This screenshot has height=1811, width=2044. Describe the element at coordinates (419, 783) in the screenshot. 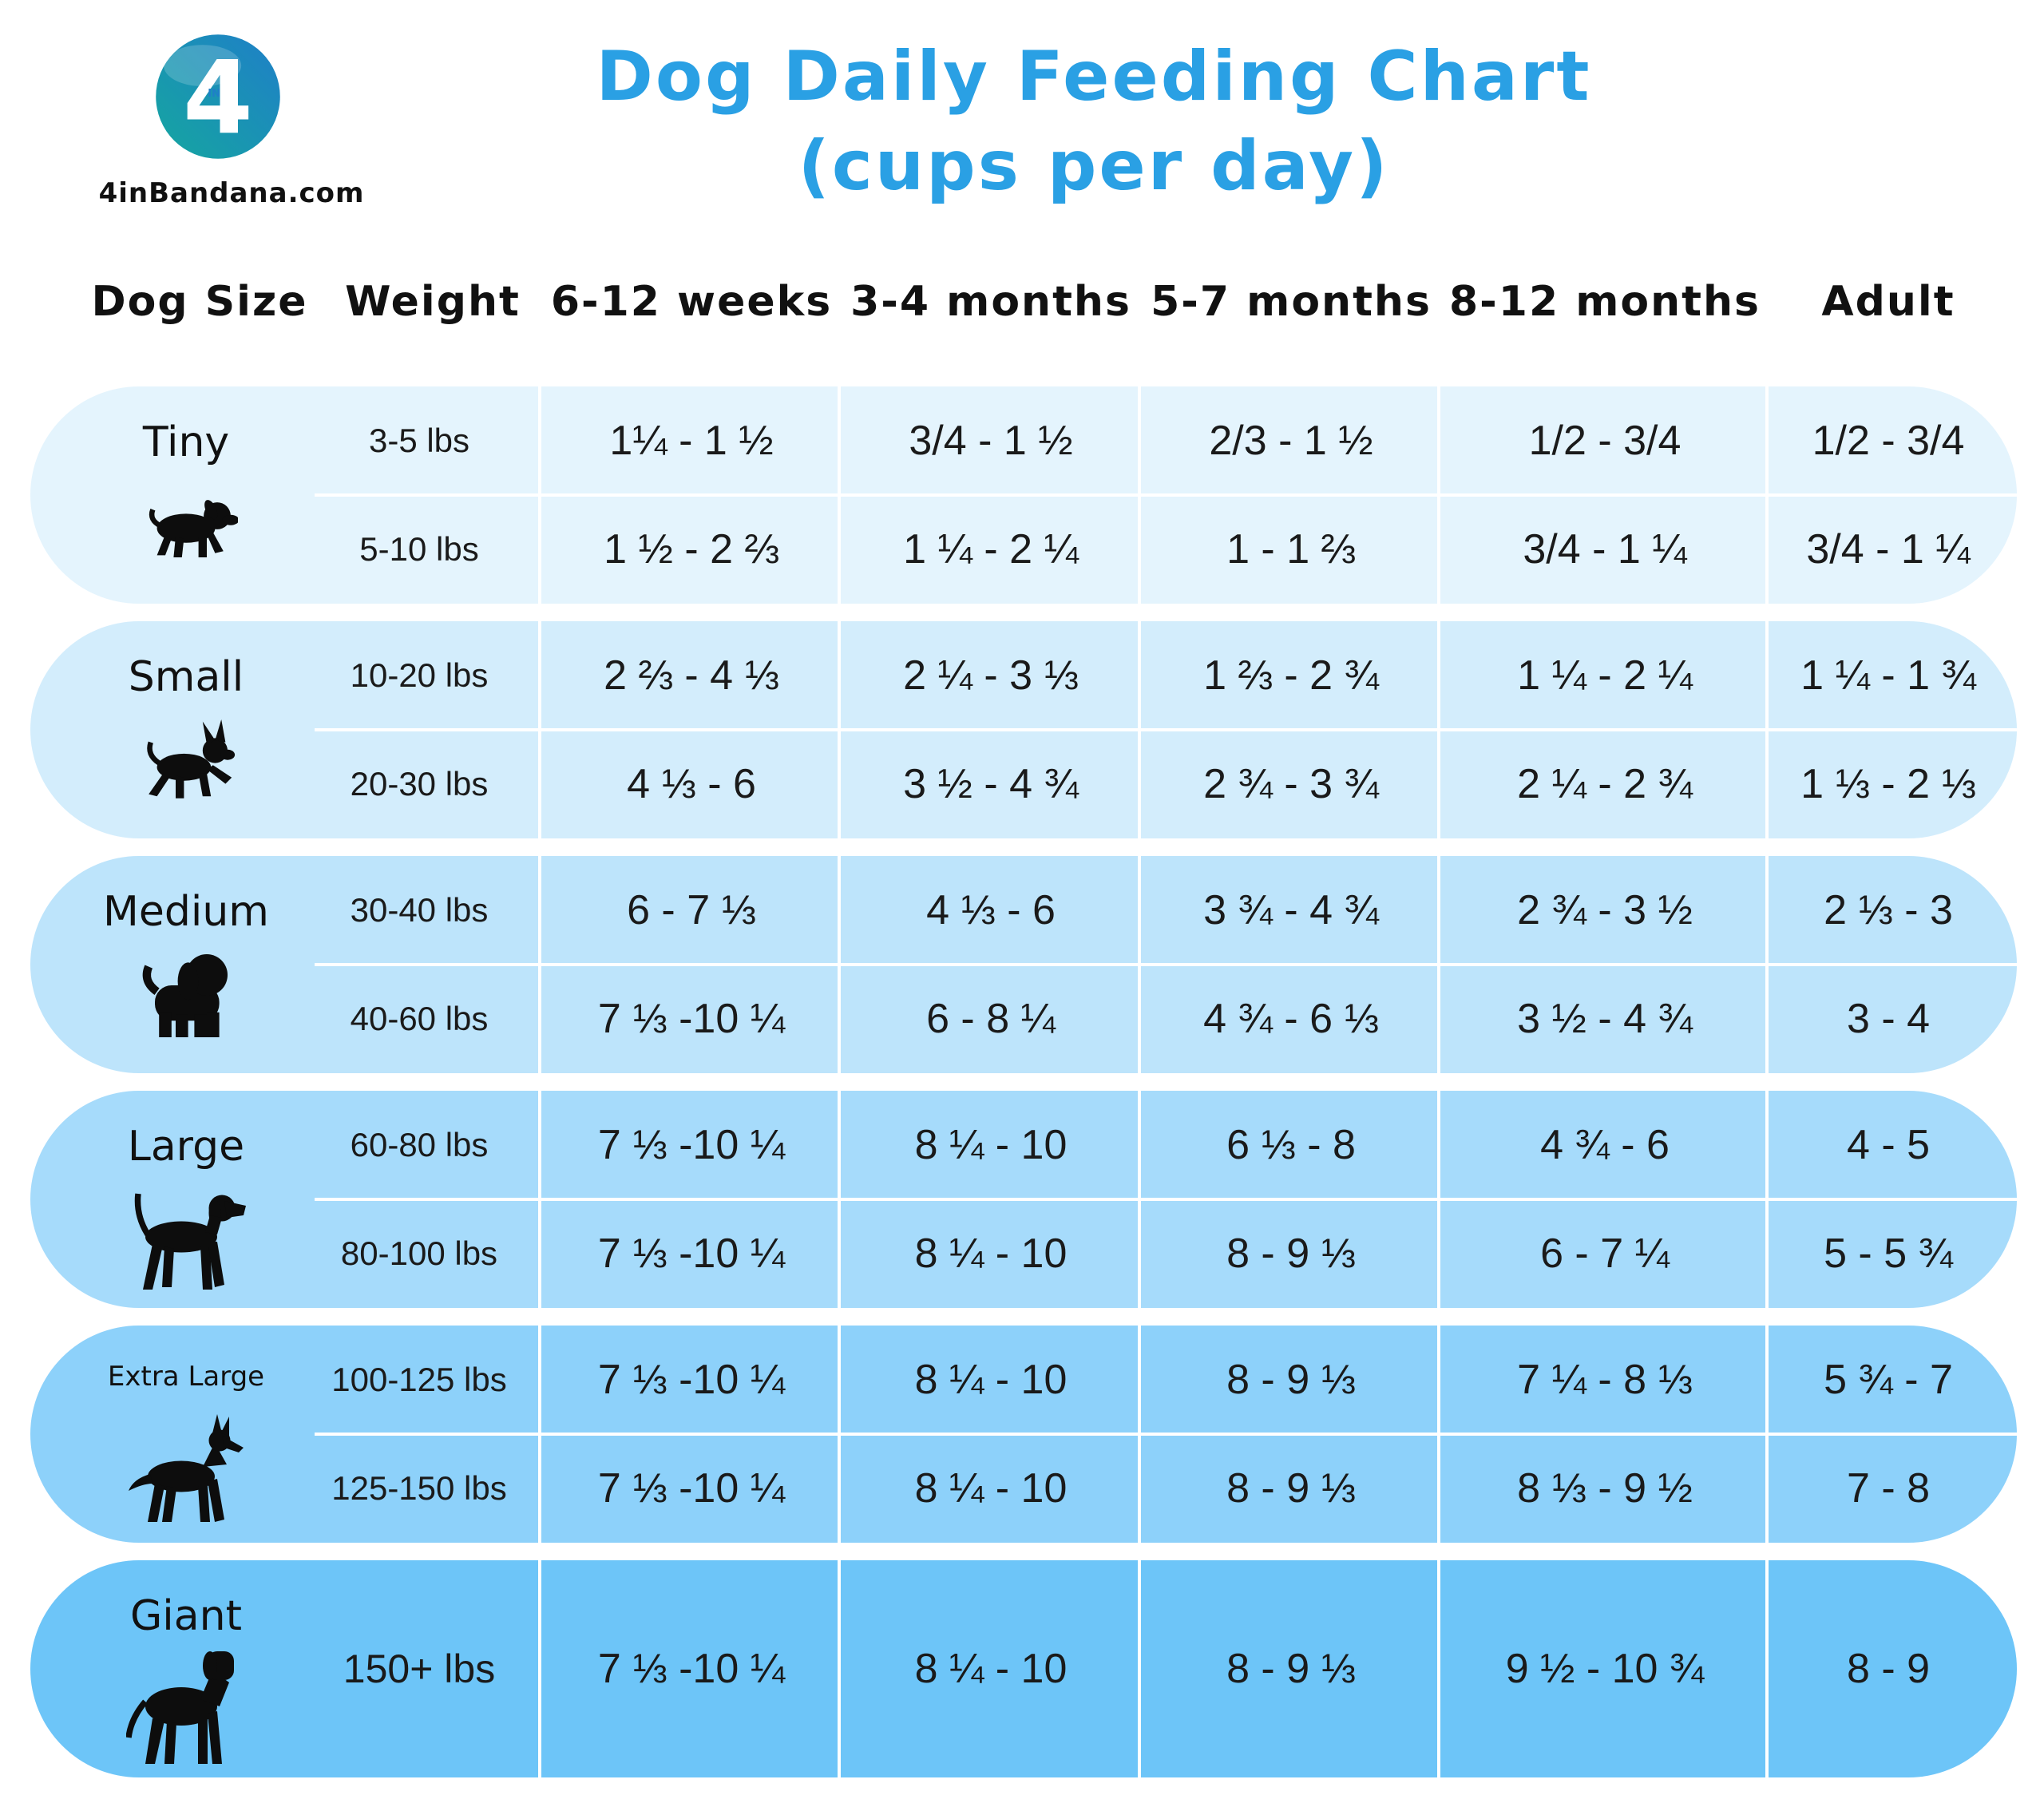

I see `weight-cell: 20-30 lbs` at that location.